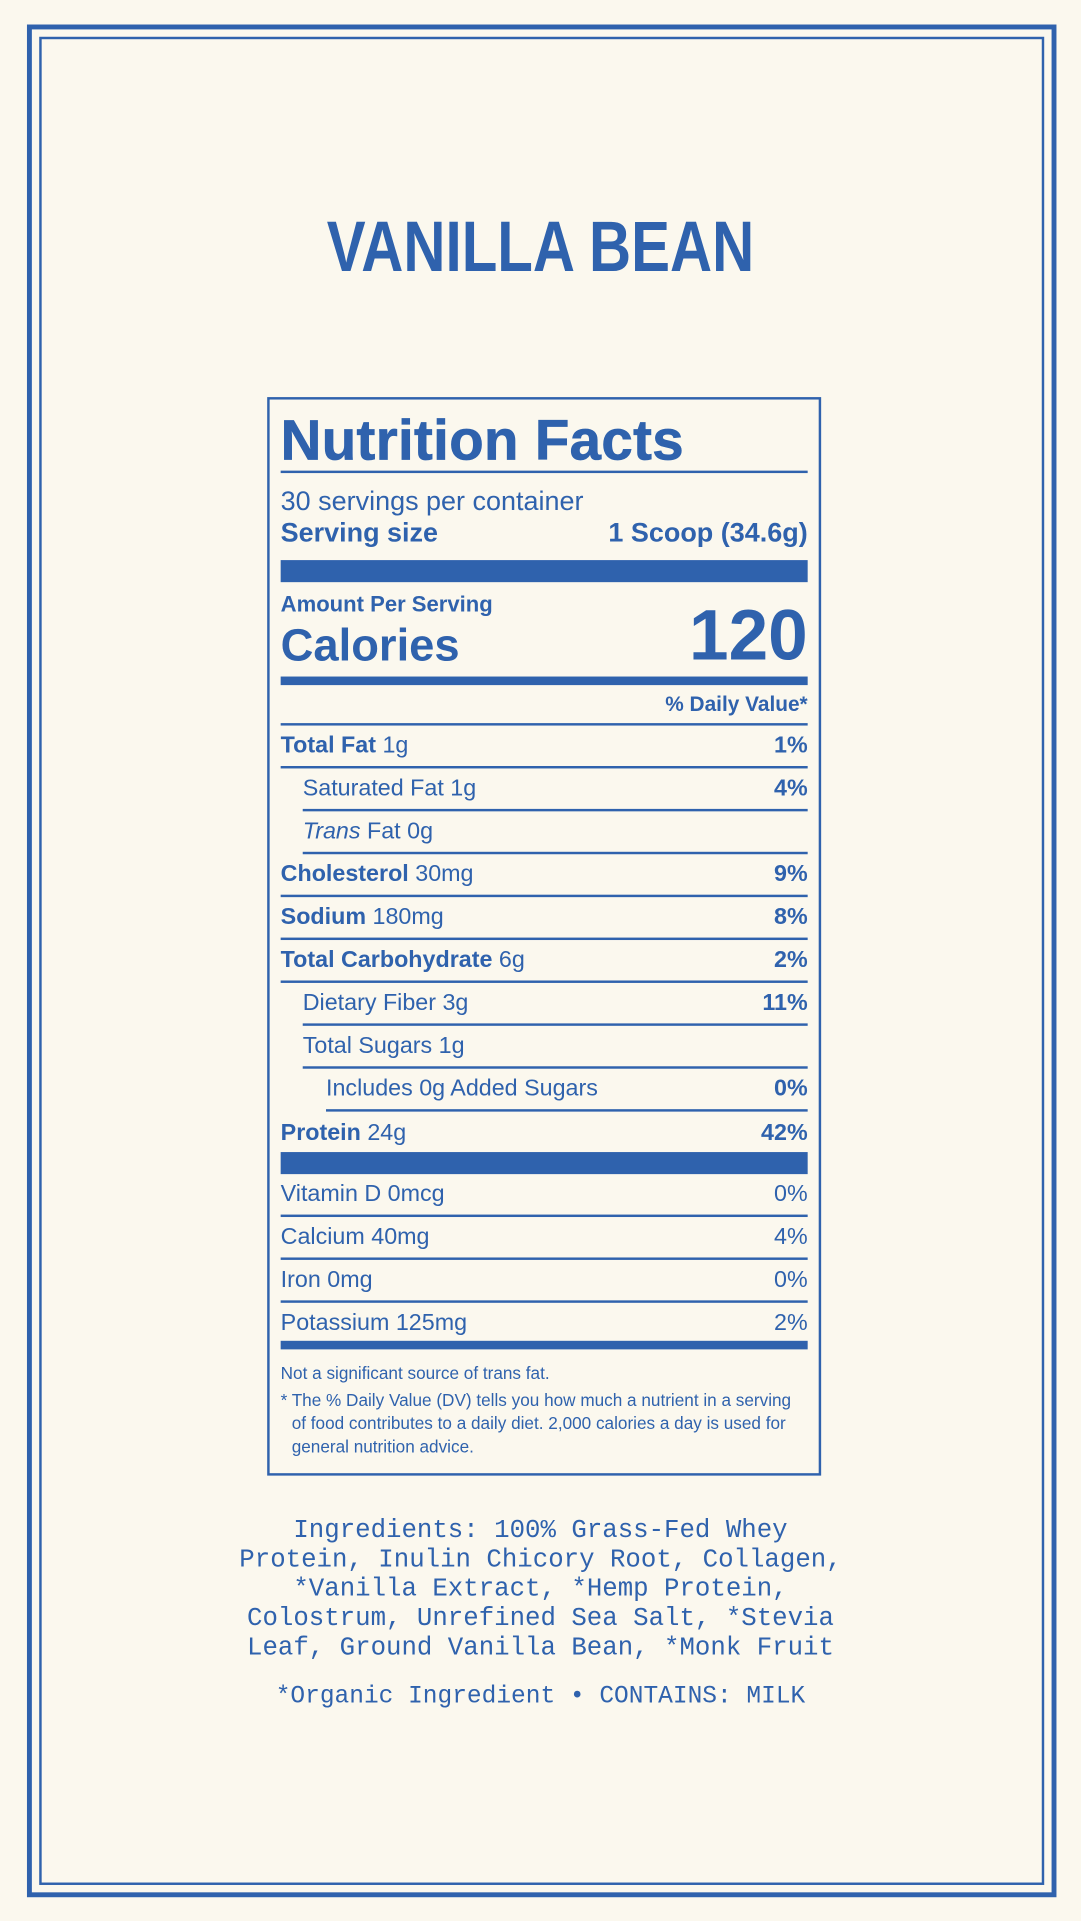 This screenshot has height=1921, width=1081. Describe the element at coordinates (323, 916) in the screenshot. I see `nutrient-name: Sodium` at that location.